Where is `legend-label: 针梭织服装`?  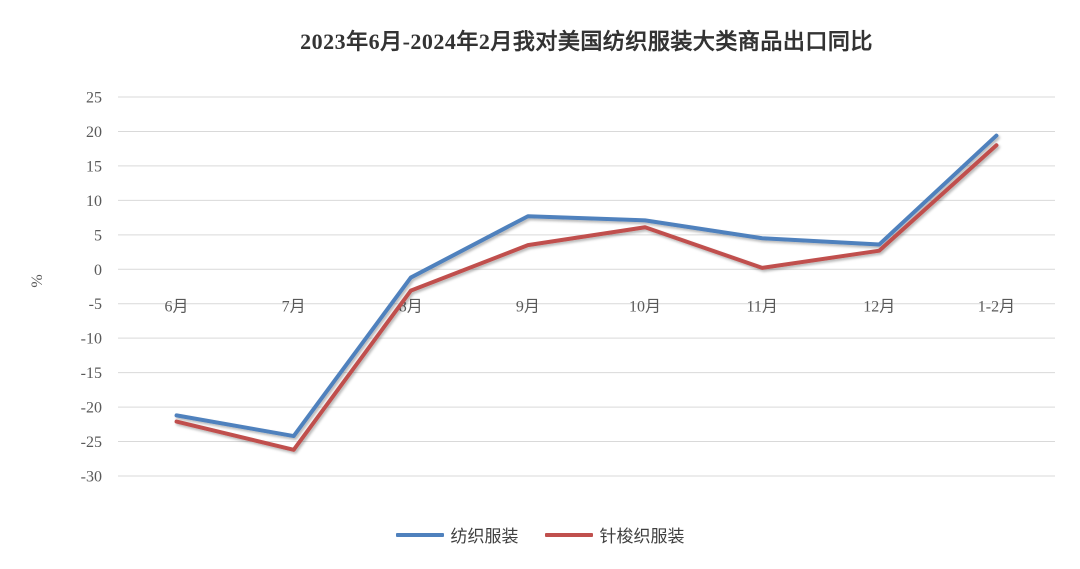
legend-label: 针梭织服装 is located at coordinates (642, 536).